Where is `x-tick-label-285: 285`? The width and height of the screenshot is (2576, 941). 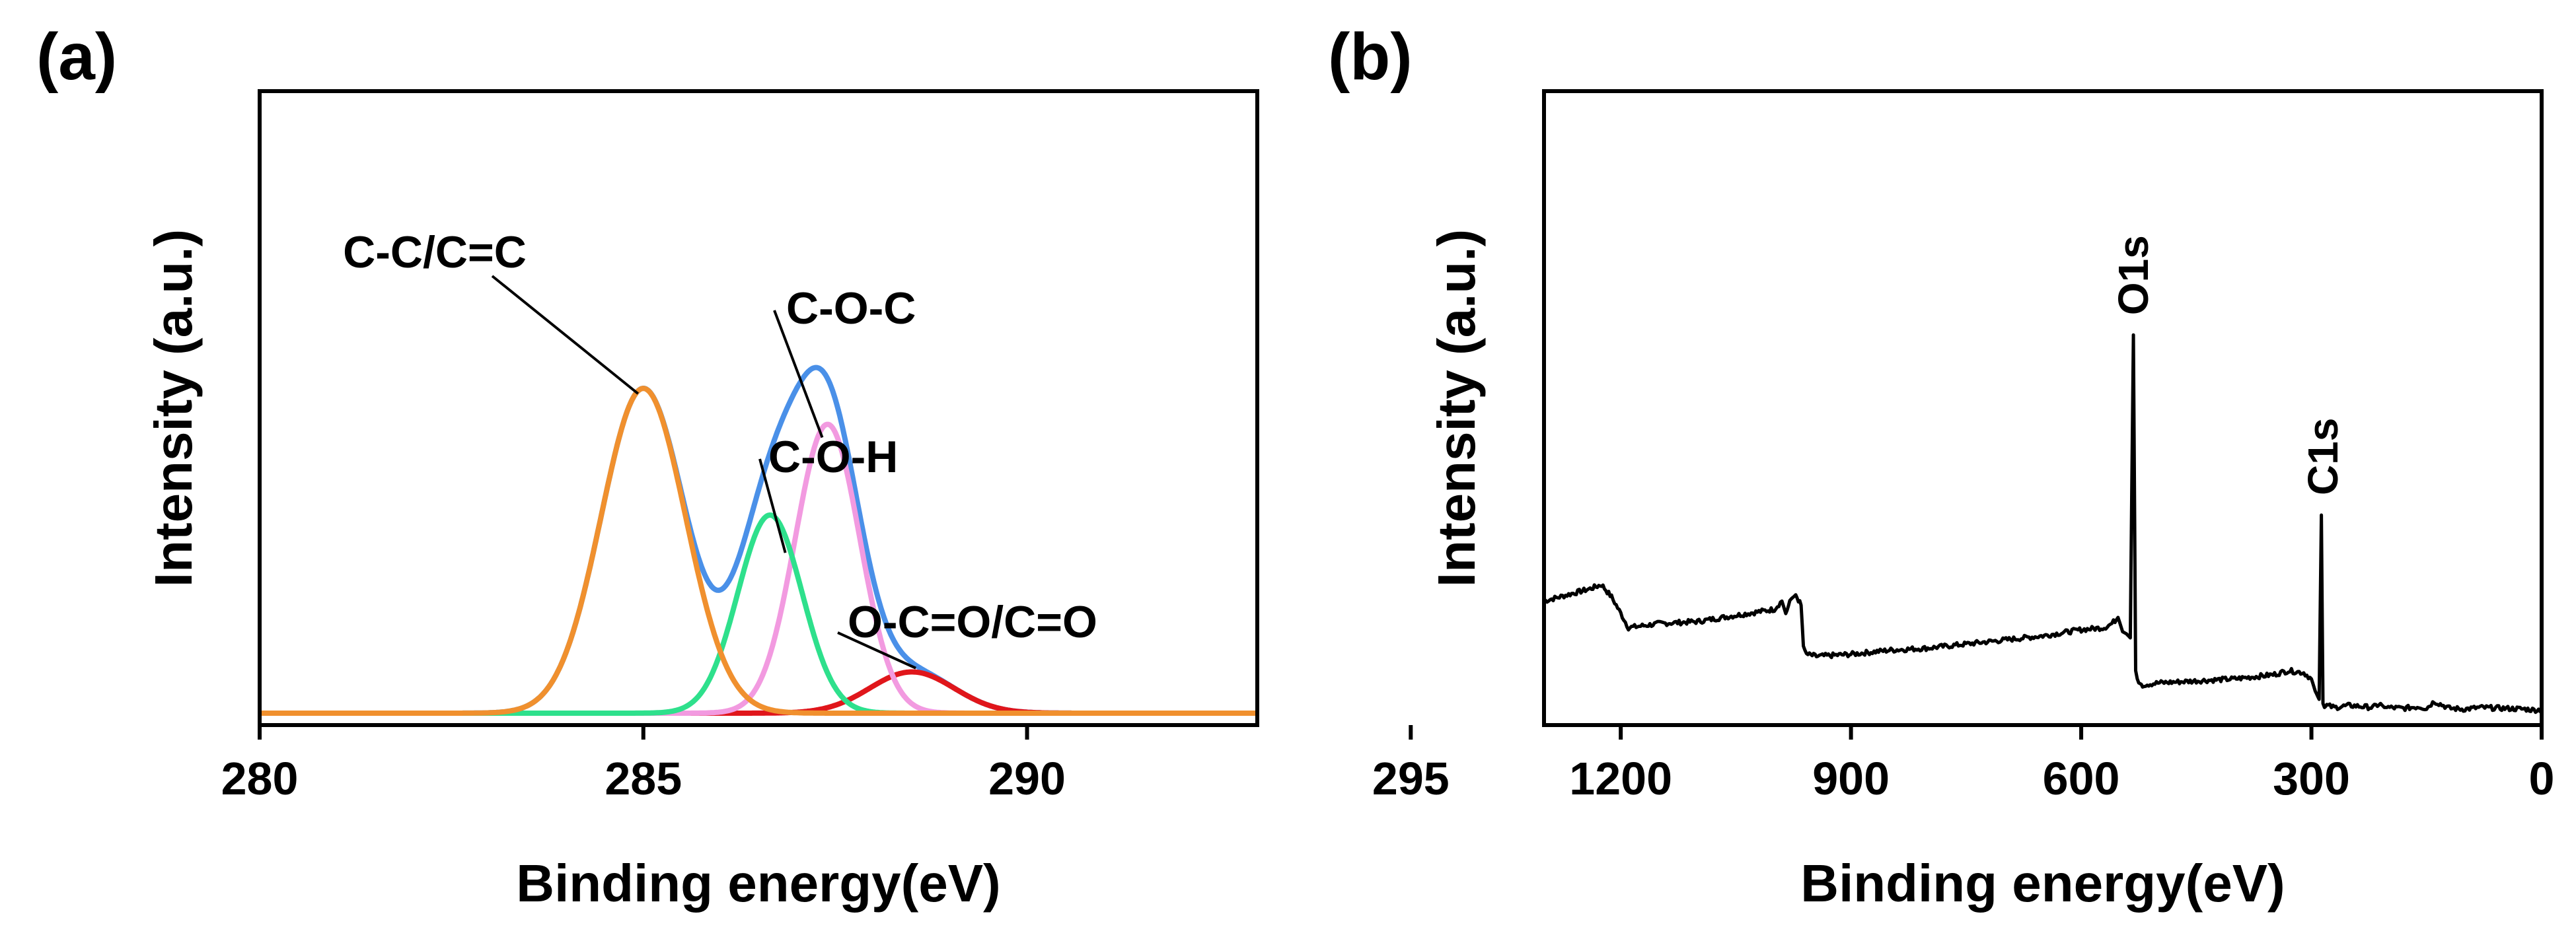
x-tick-label-285: 285 is located at coordinates (643, 778).